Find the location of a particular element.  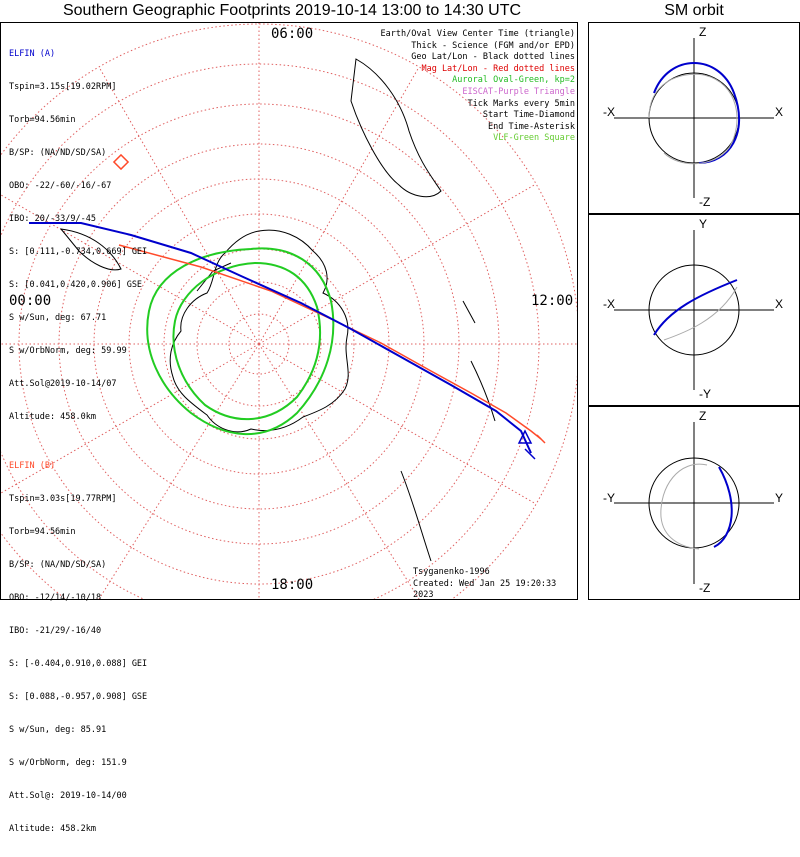

elfin-b-line: Att.Sol@: 2019-10-14/00 is located at coordinates (68, 796).